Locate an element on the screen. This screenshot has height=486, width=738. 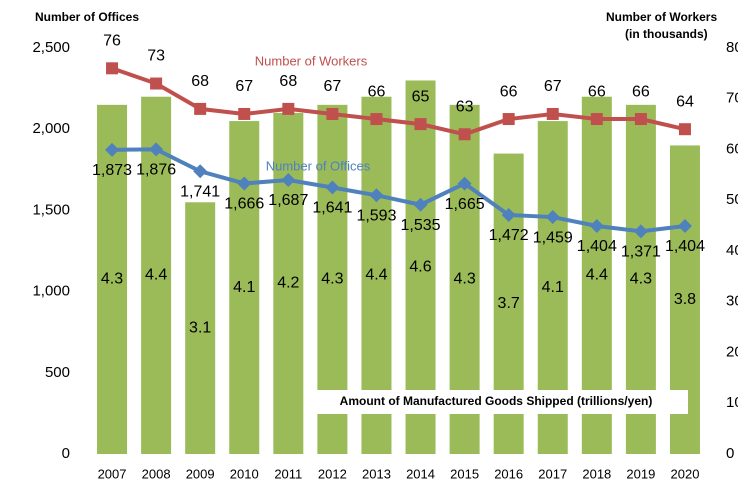
y2-tick-label: 10 is located at coordinates (732, 402).